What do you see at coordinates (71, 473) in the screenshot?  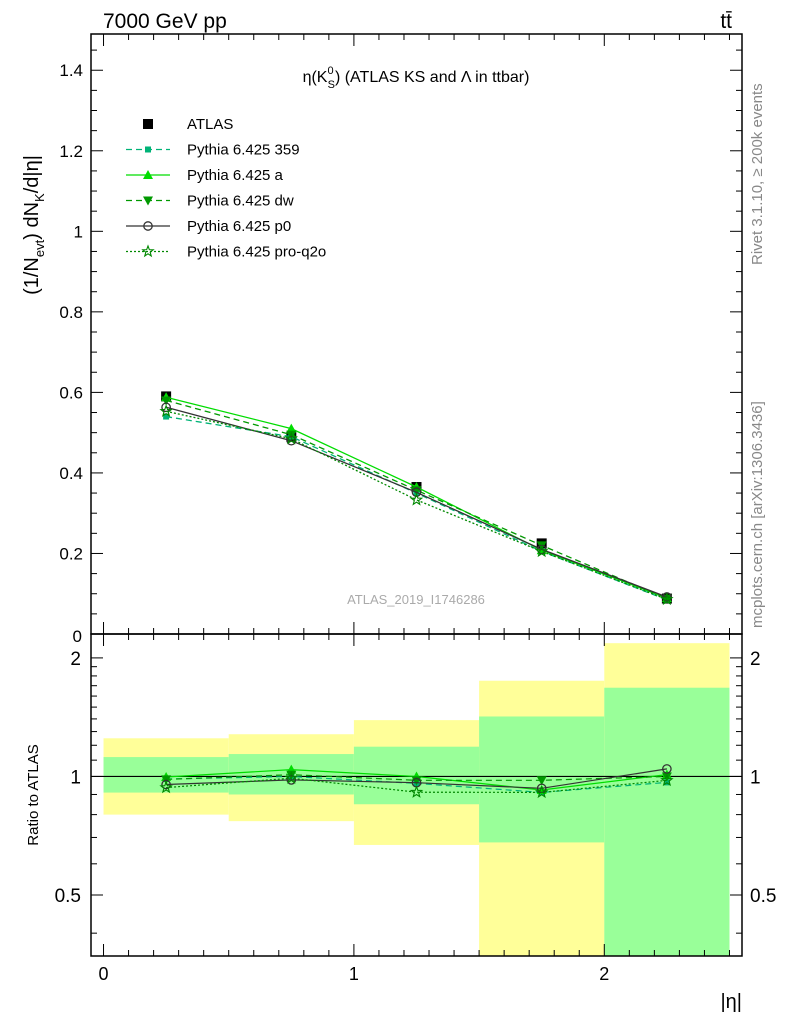 I see `main-ytick-label-1: 0.4` at bounding box center [71, 473].